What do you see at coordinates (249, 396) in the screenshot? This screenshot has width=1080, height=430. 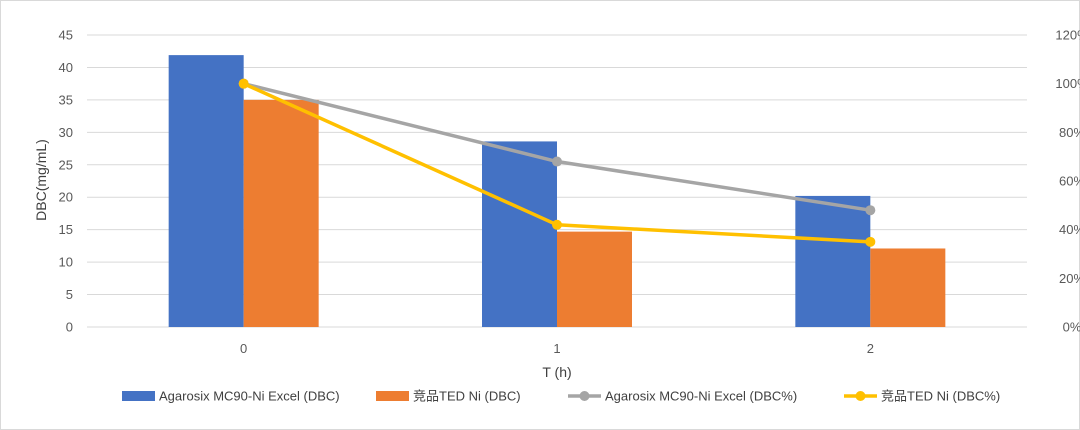 I see `legend-label: Agarosix MC90-Ni Excel (DBC)` at bounding box center [249, 396].